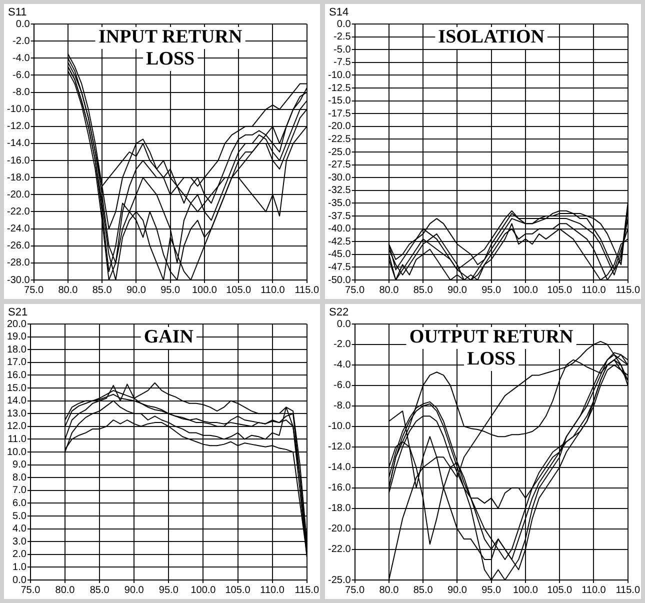 This screenshot has width=645, height=603. What do you see at coordinates (339, 12) in the screenshot?
I see `y-axis-title: S14` at bounding box center [339, 12].